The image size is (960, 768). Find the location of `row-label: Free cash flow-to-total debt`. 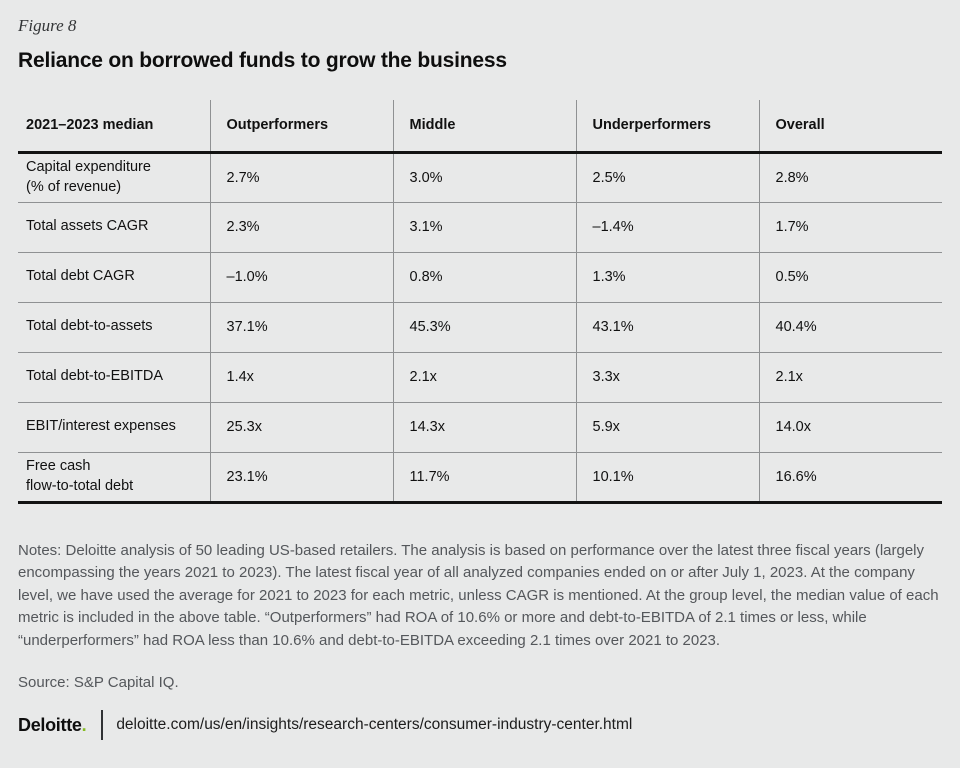

row-label: Free cash flow-to-total debt is located at coordinates (114, 478).